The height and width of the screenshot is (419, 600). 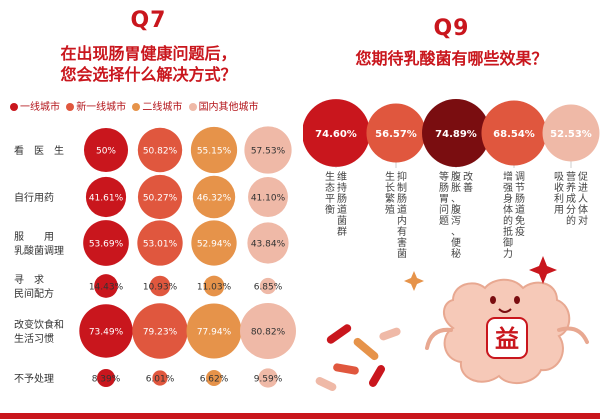 I want to click on gut-mascot-left-eye, so click(x=493, y=300).